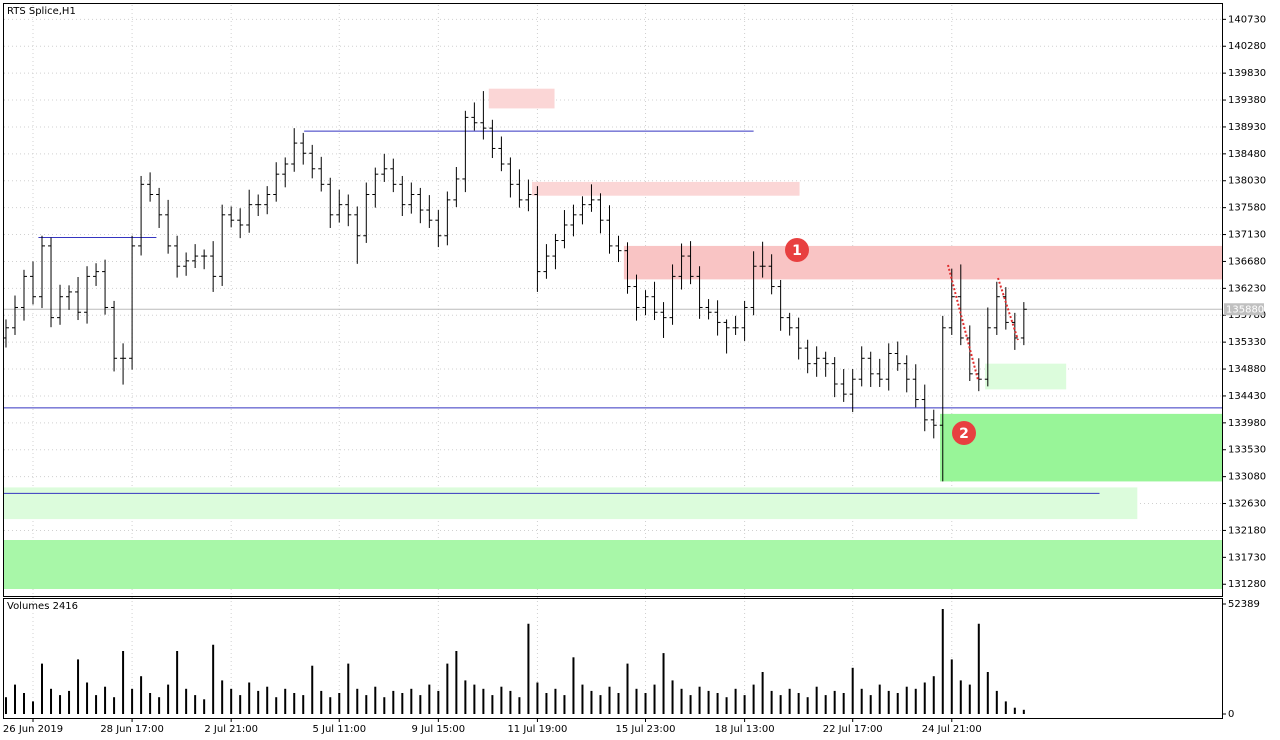 Image resolution: width=1280 pixels, height=740 pixels. I want to click on volume-title: Volumes 2416, so click(42, 606).